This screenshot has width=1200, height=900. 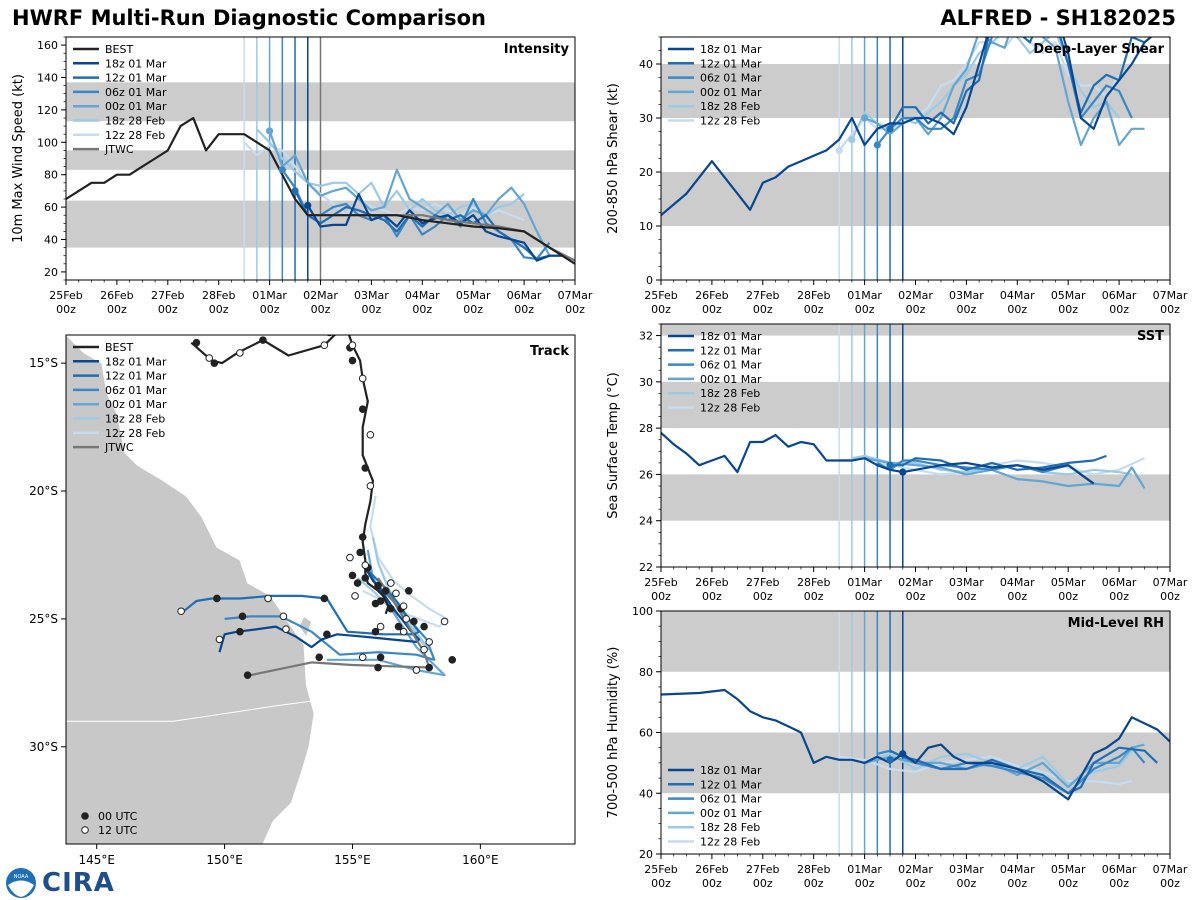 What do you see at coordinates (646, 854) in the screenshot?
I see `y-tick-label: 20` at bounding box center [646, 854].